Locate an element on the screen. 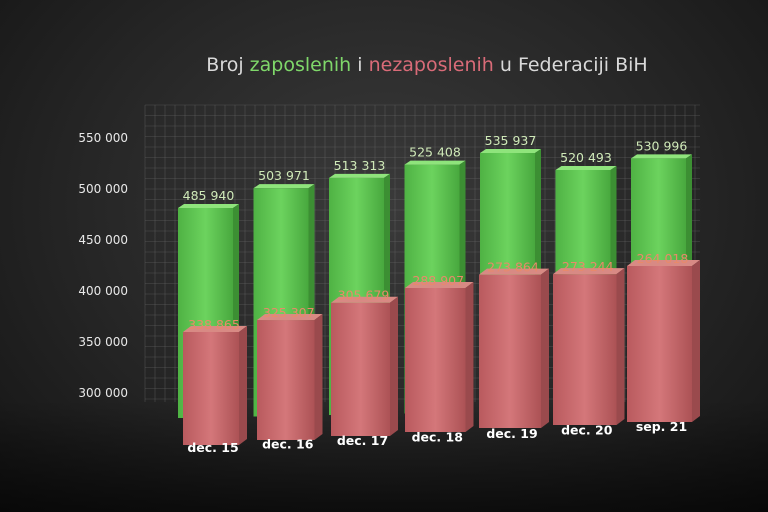 The width and height of the screenshot is (768, 512). x-tick-label: dec. 20 is located at coordinates (587, 430).